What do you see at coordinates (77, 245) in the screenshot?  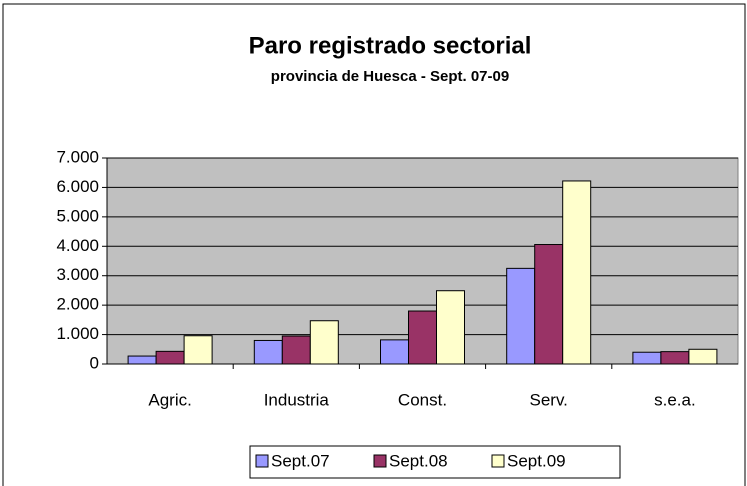 I see `y-tick-label: 4.000` at bounding box center [77, 245].